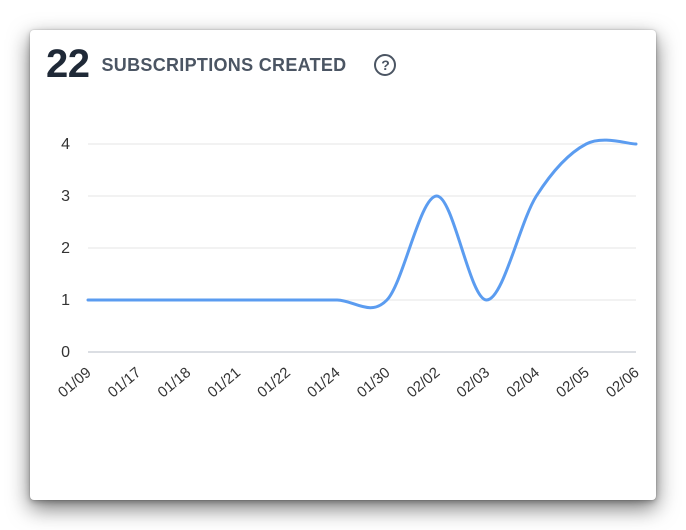  I want to click on y-tick-label: 2, so click(65, 248).